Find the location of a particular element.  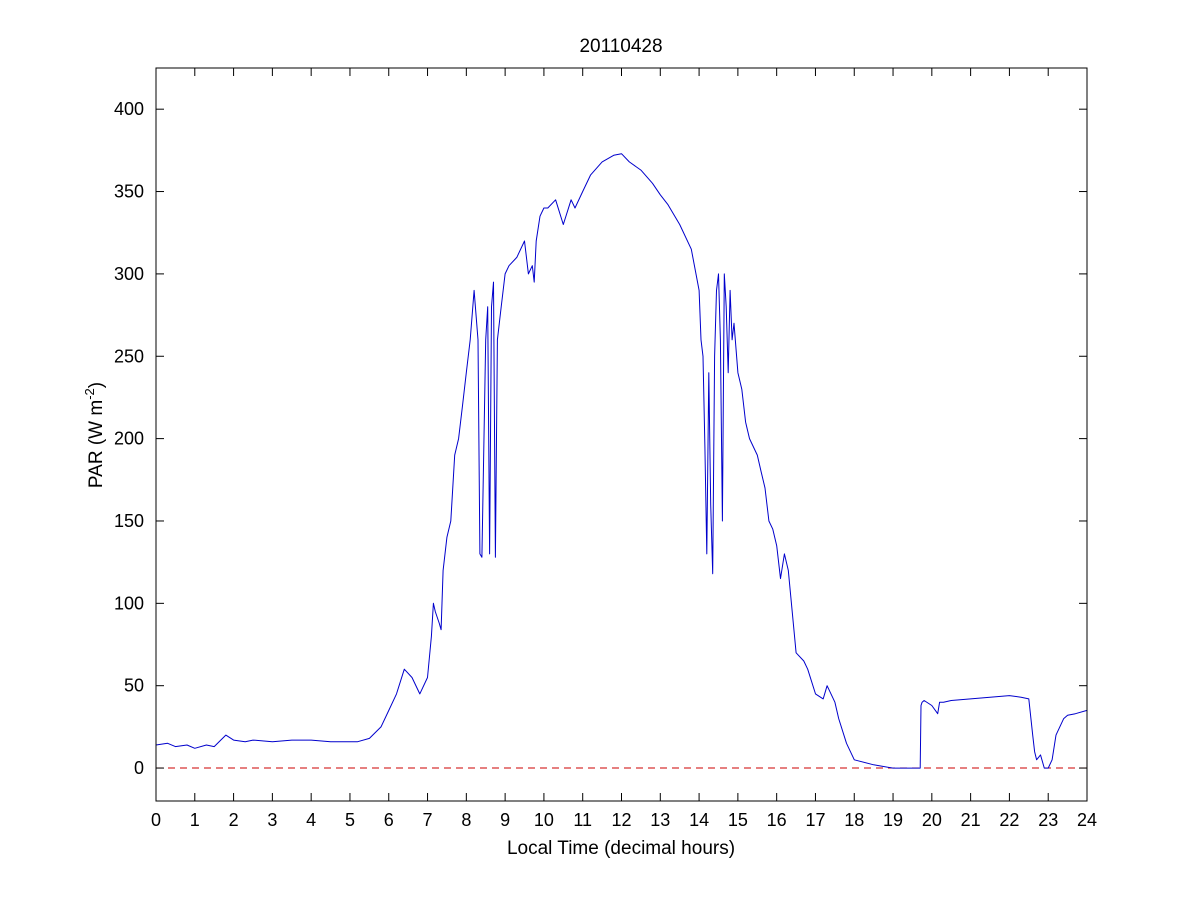

x-tick-label: 5 is located at coordinates (350, 820).